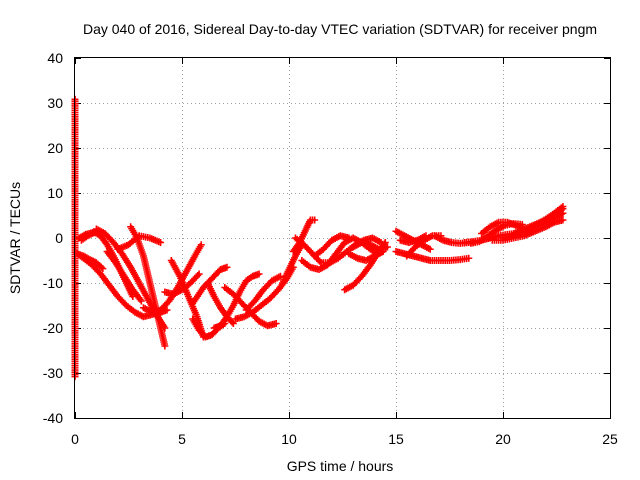 The height and width of the screenshot is (480, 640). What do you see at coordinates (15, 238) in the screenshot?
I see `y-axis-label: SDTVAR / TECUs` at bounding box center [15, 238].